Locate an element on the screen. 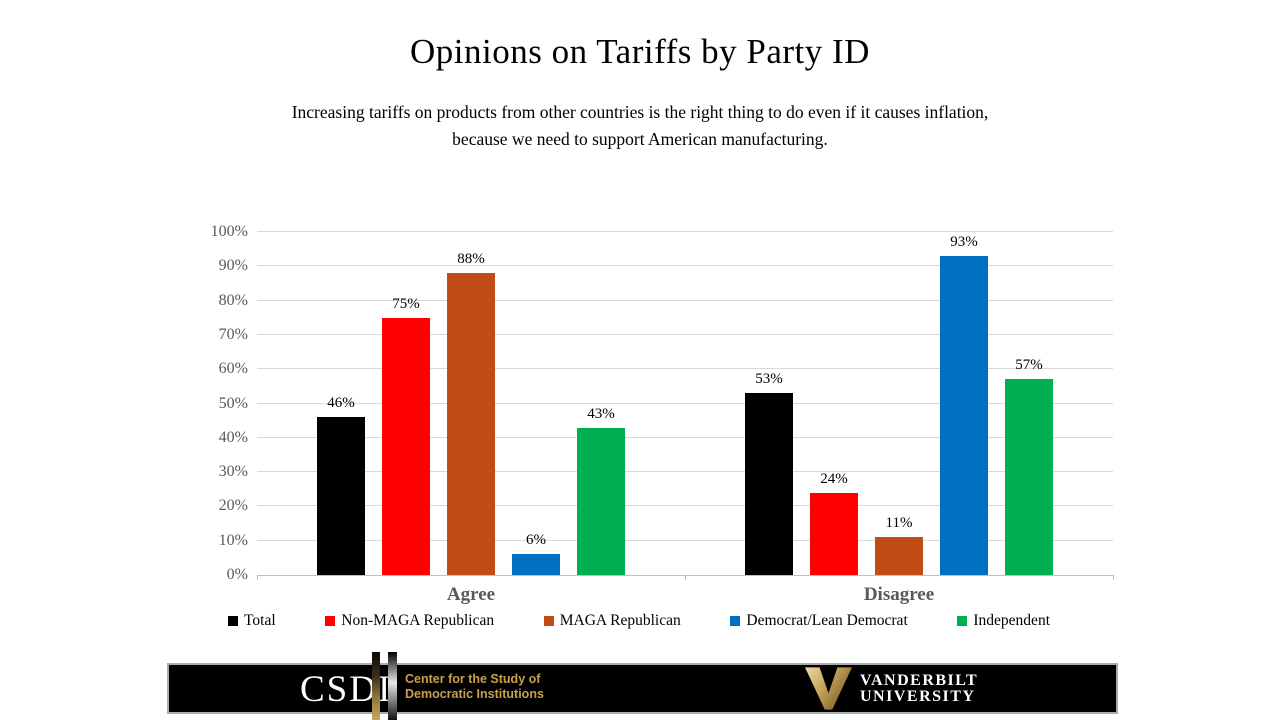 The width and height of the screenshot is (1280, 720). bar-value-label: 57% is located at coordinates (1029, 365).